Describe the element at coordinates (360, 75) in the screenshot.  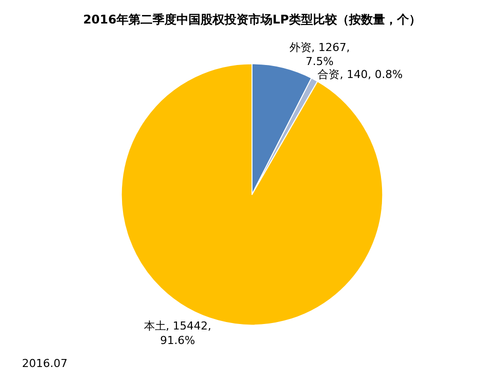
I see `slice-label: 合资, 140, 0.8%` at that location.